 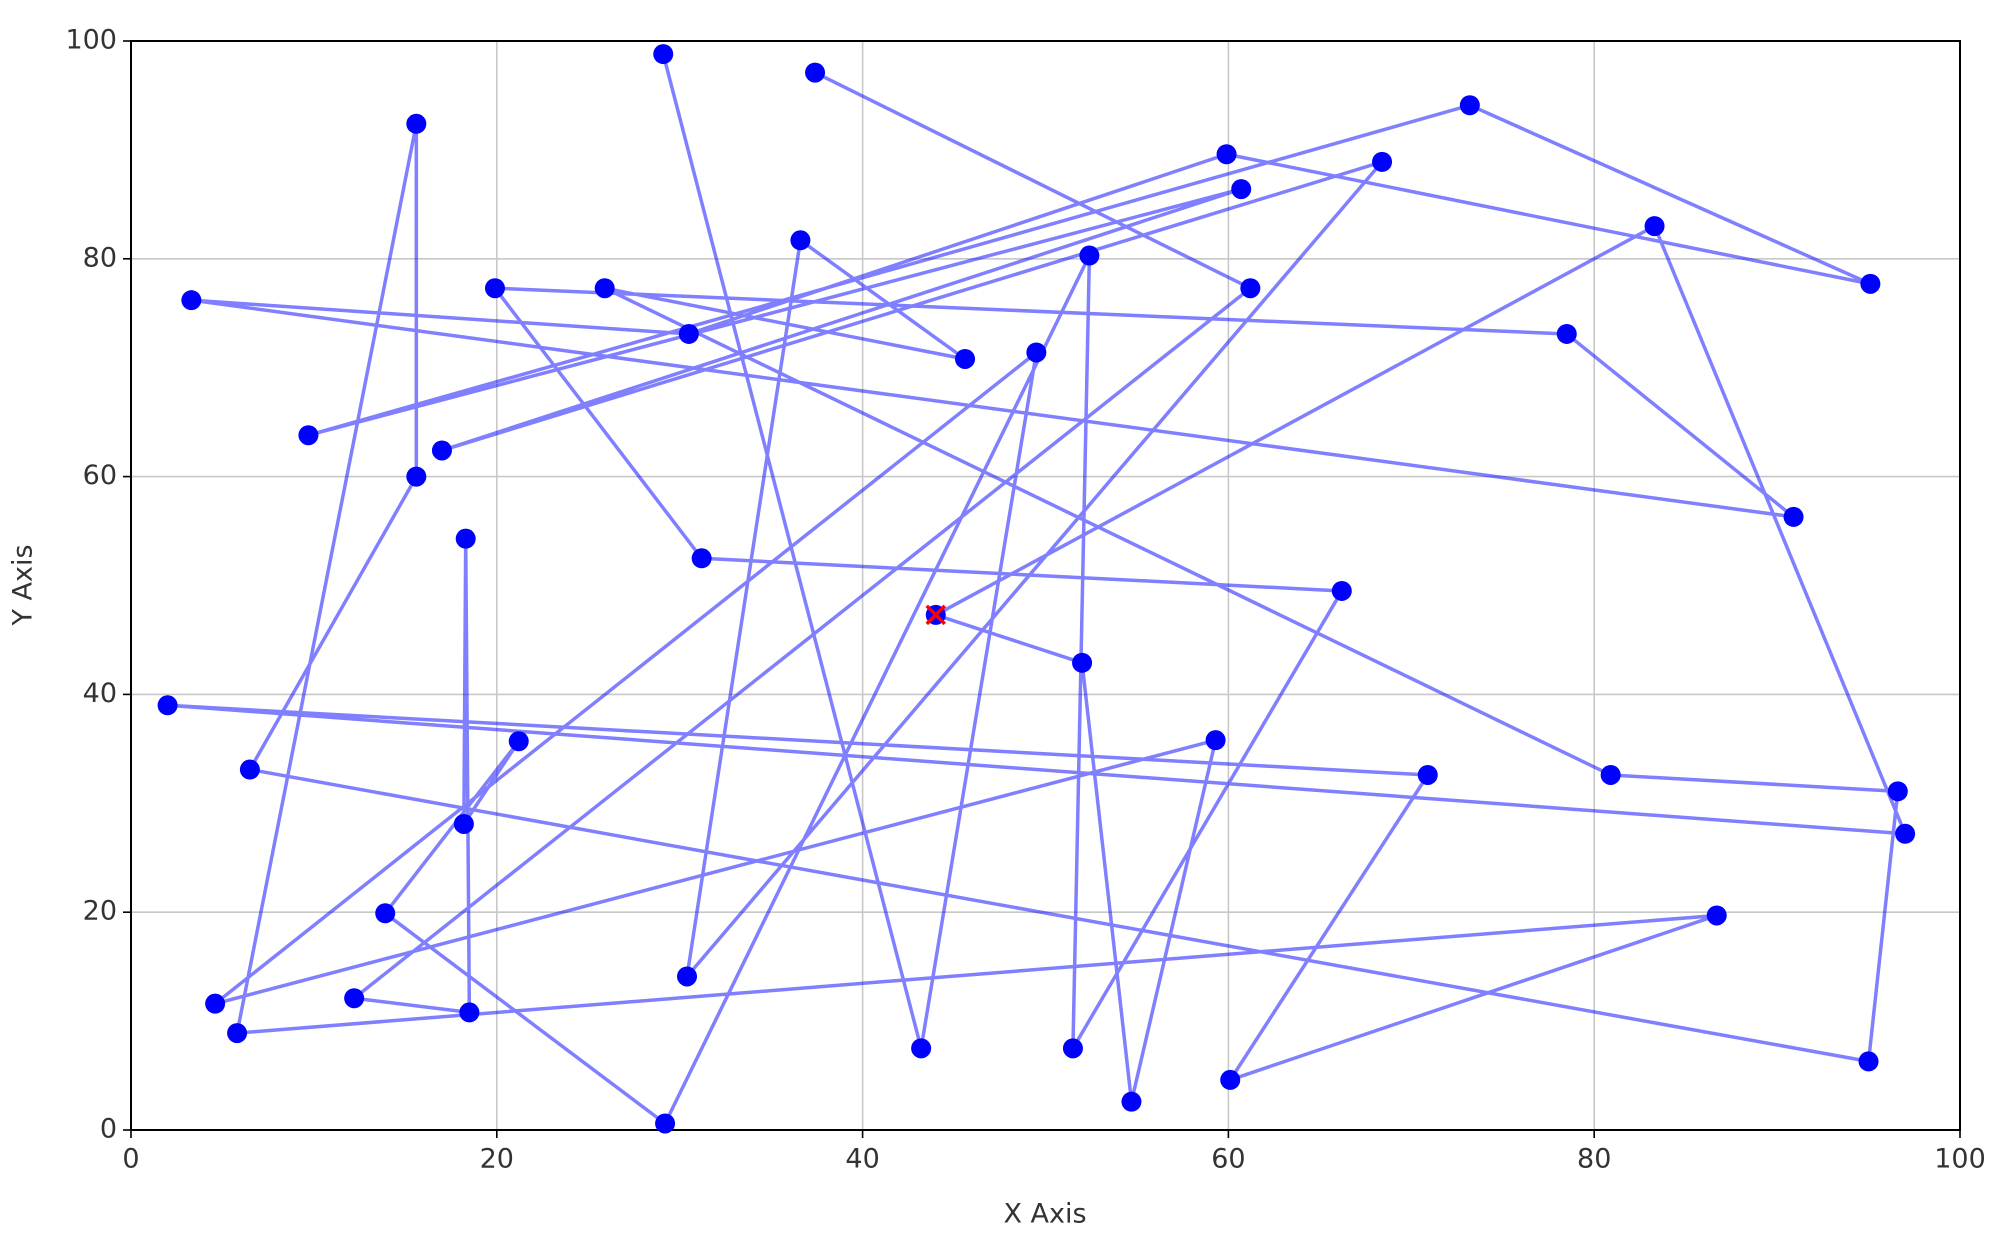 I want to click on x-tick-label: 60, so click(x=1228, y=1159).